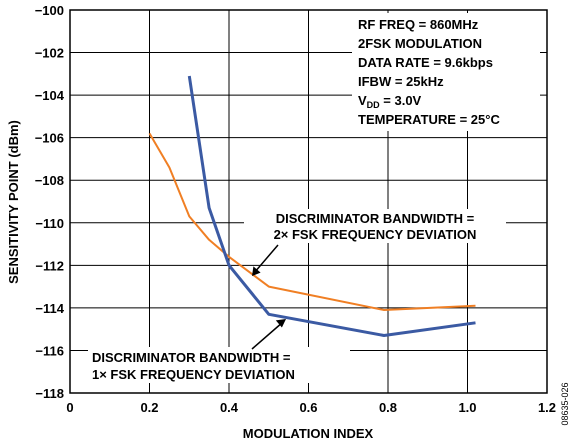  Describe the element at coordinates (308, 433) in the screenshot. I see `x-axis-title: MODULATION INDEX` at that location.